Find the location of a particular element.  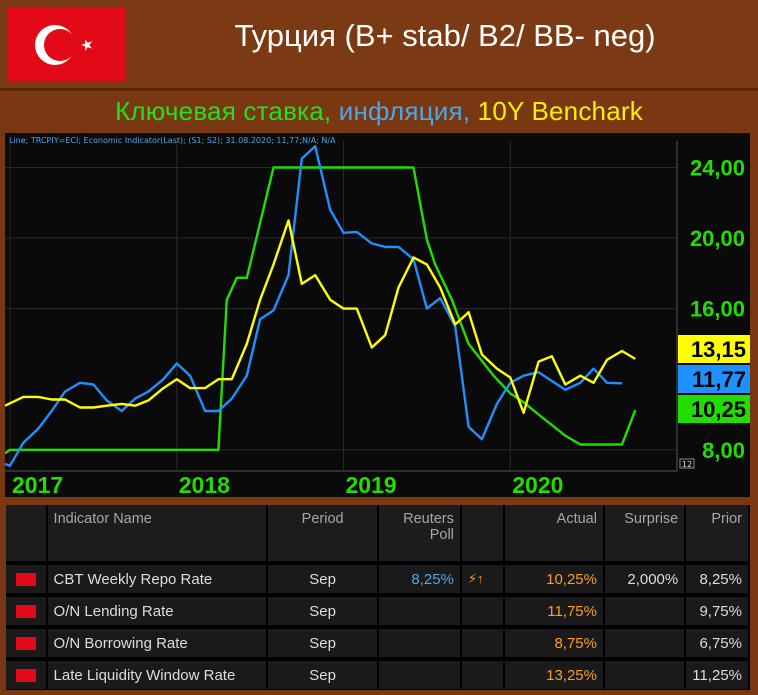

table-row: O/N Lending Rate Sep 11,75% 9,75% is located at coordinates (378, 610).